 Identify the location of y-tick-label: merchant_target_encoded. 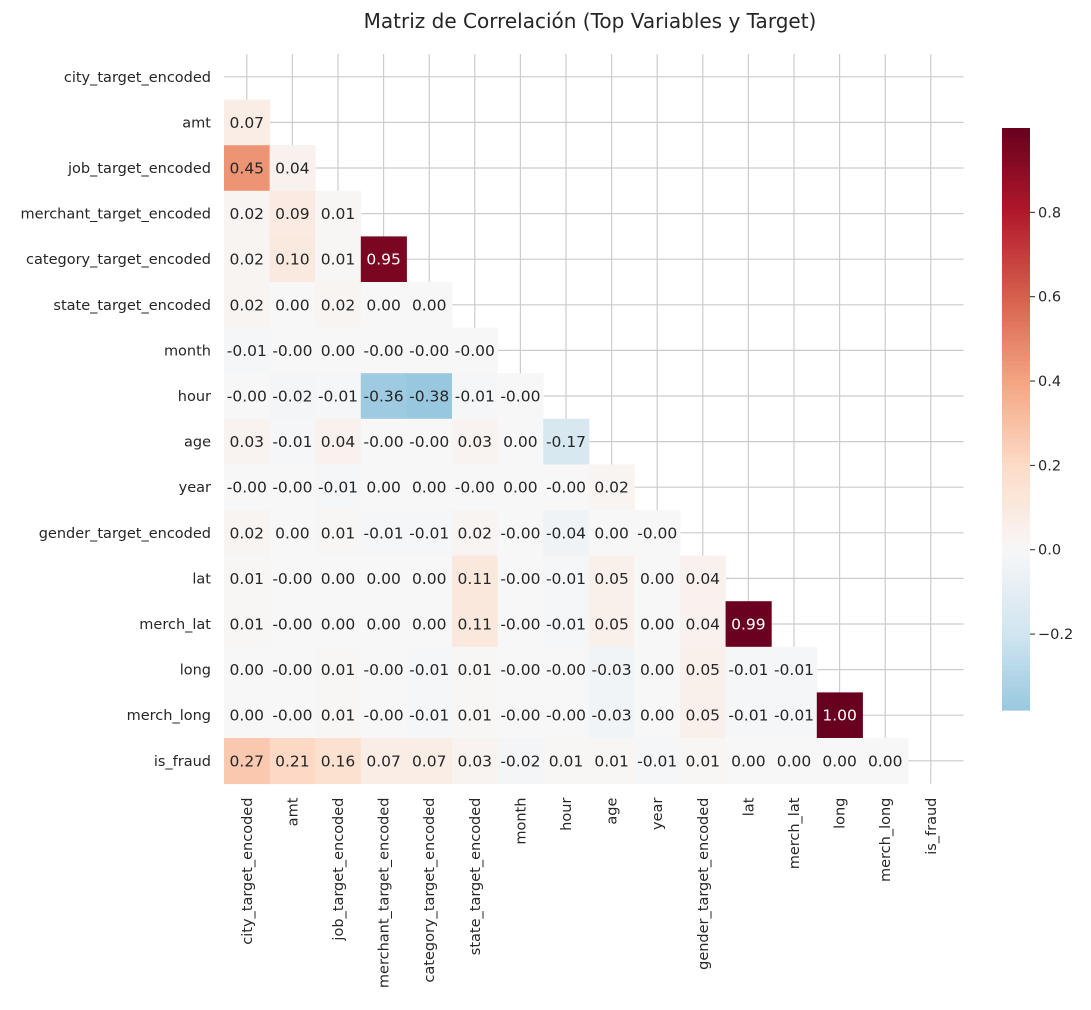
(116, 215).